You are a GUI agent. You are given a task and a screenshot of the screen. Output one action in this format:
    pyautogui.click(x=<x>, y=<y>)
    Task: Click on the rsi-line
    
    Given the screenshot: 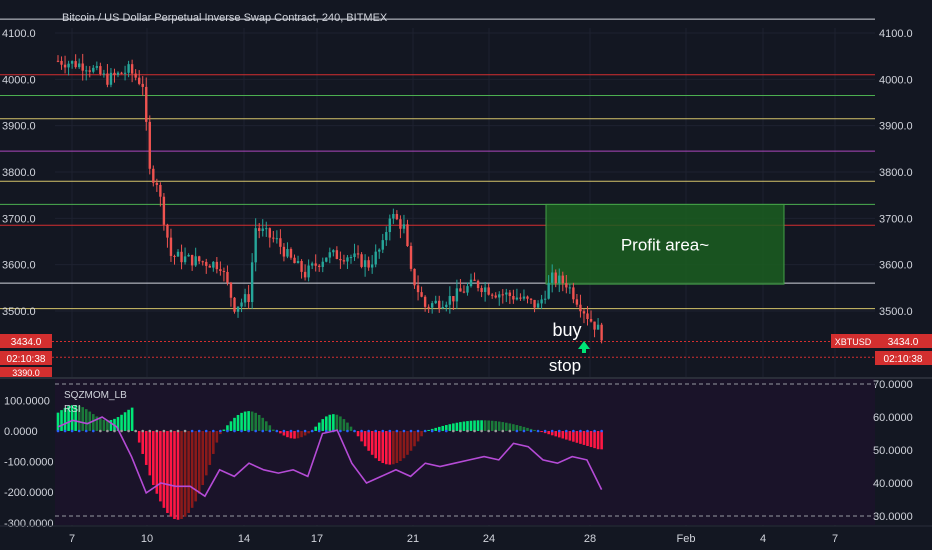 What is the action you would take?
    pyautogui.click(x=330, y=457)
    